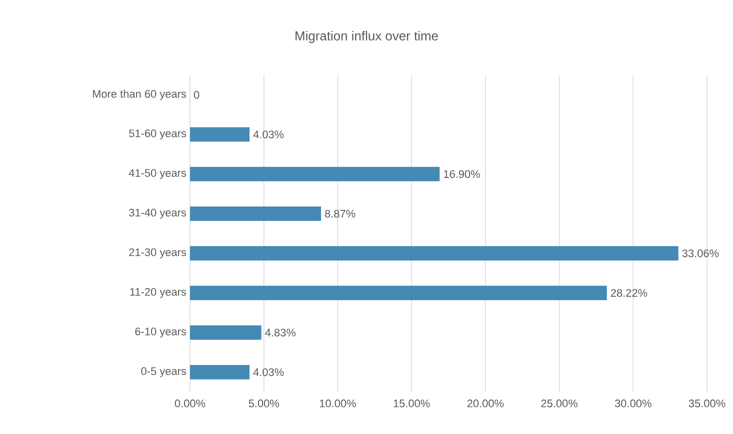 The height and width of the screenshot is (434, 733). I want to click on data-label: 0, so click(197, 94).